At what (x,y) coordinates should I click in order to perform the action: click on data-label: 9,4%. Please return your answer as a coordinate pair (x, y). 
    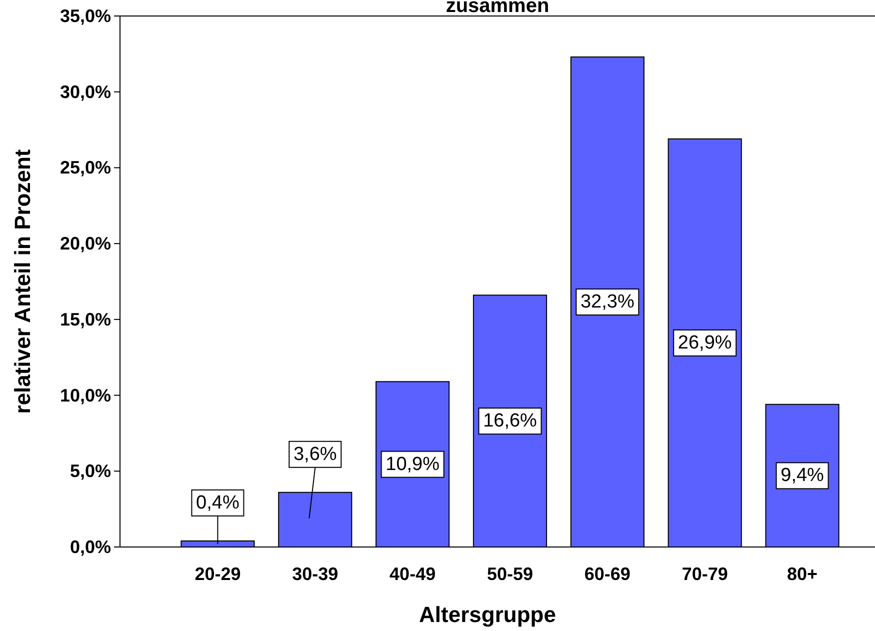
    Looking at the image, I should click on (802, 475).